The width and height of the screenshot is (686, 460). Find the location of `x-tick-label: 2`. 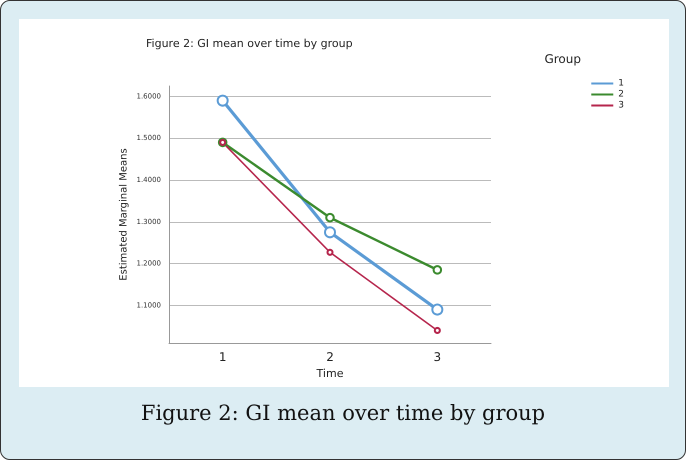

x-tick-label: 2 is located at coordinates (330, 357).